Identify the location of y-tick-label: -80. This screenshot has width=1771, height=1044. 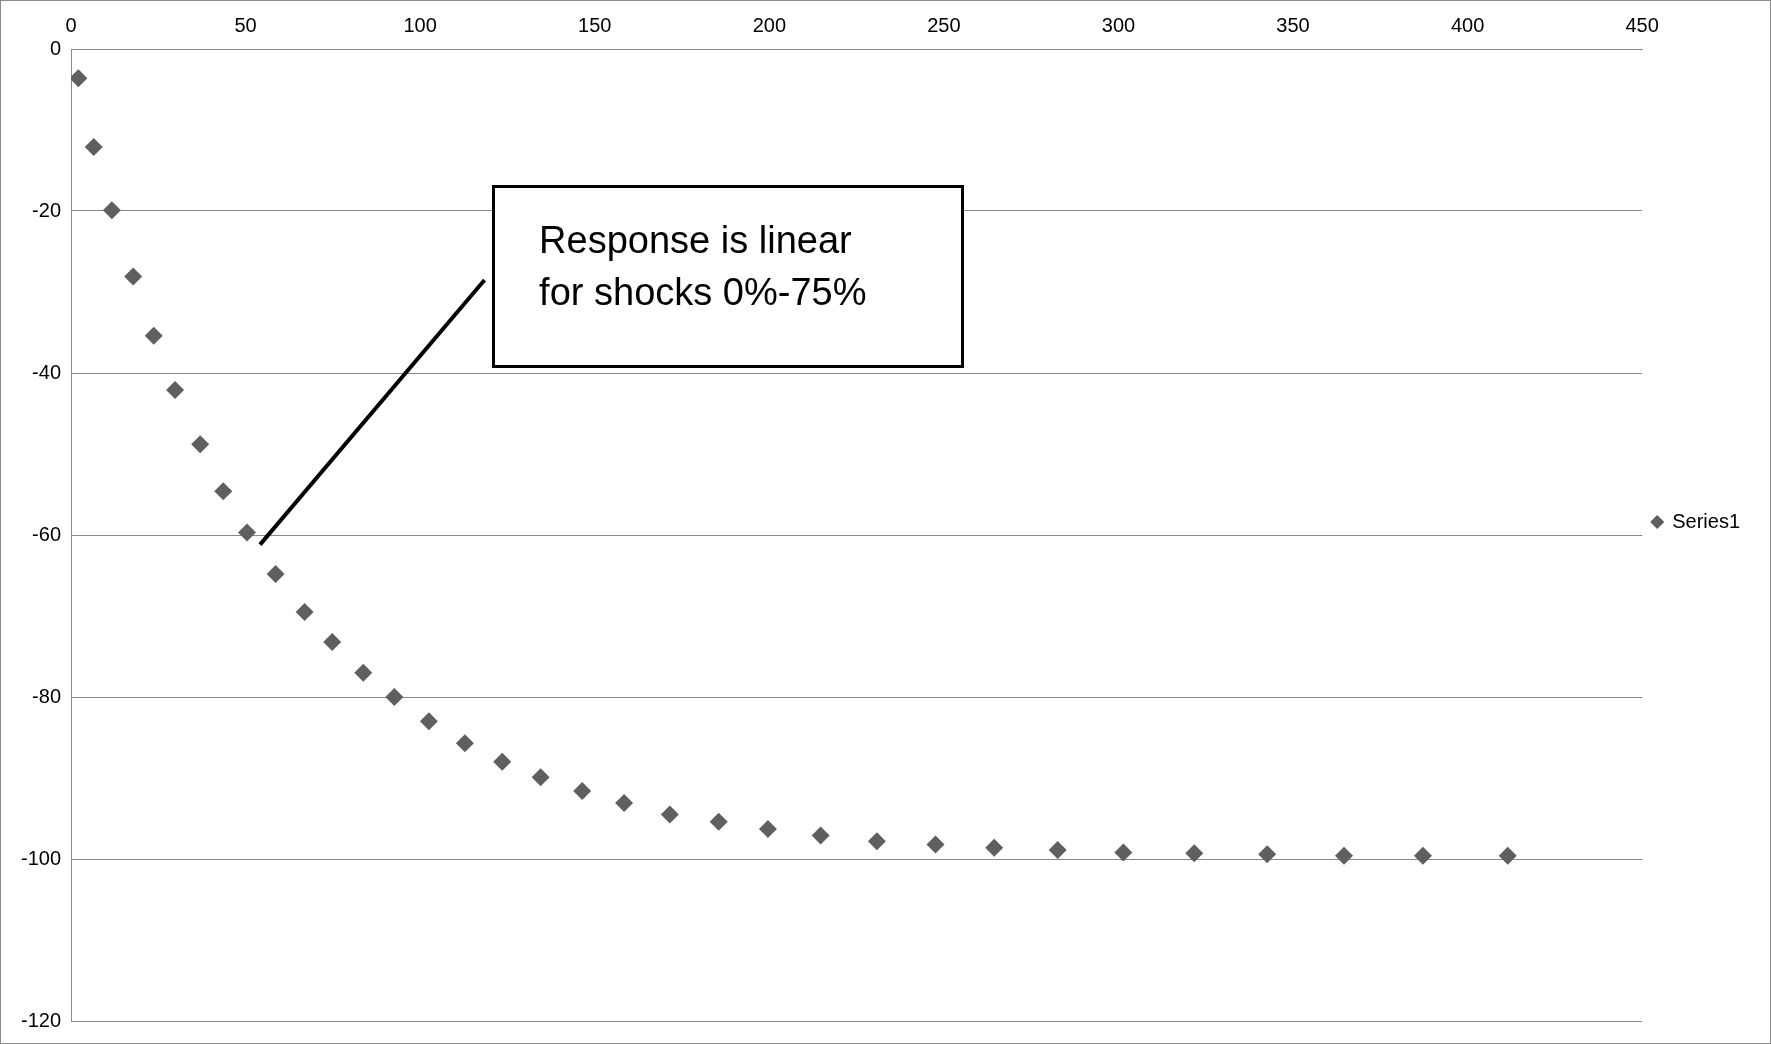
(47, 695).